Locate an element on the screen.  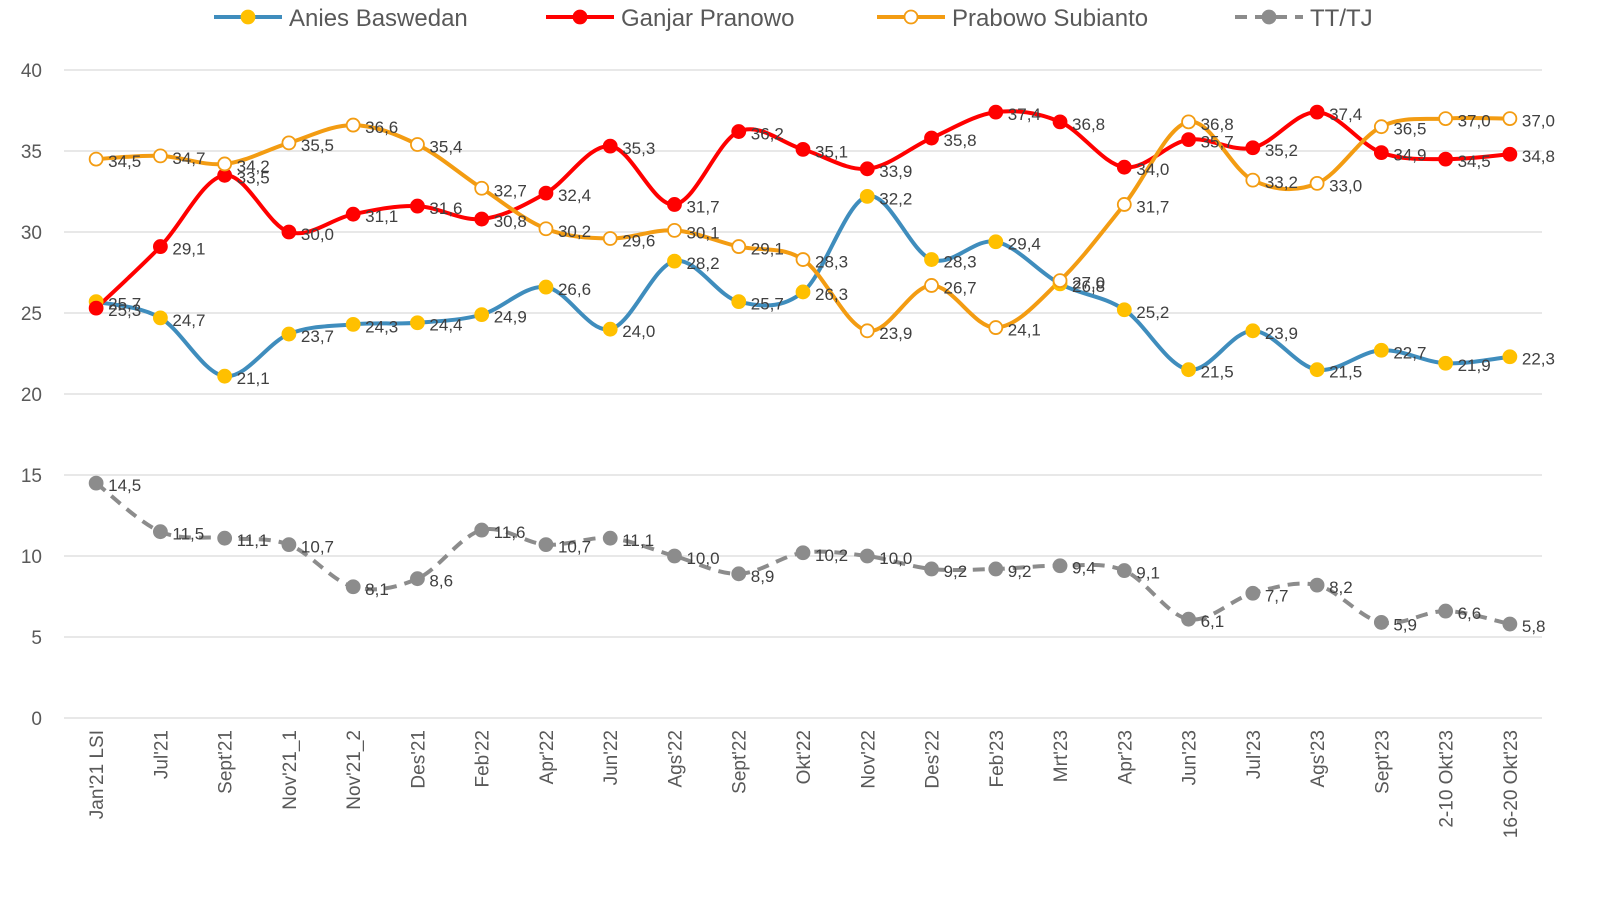
data-label: 37,0 is located at coordinates (1474, 121).